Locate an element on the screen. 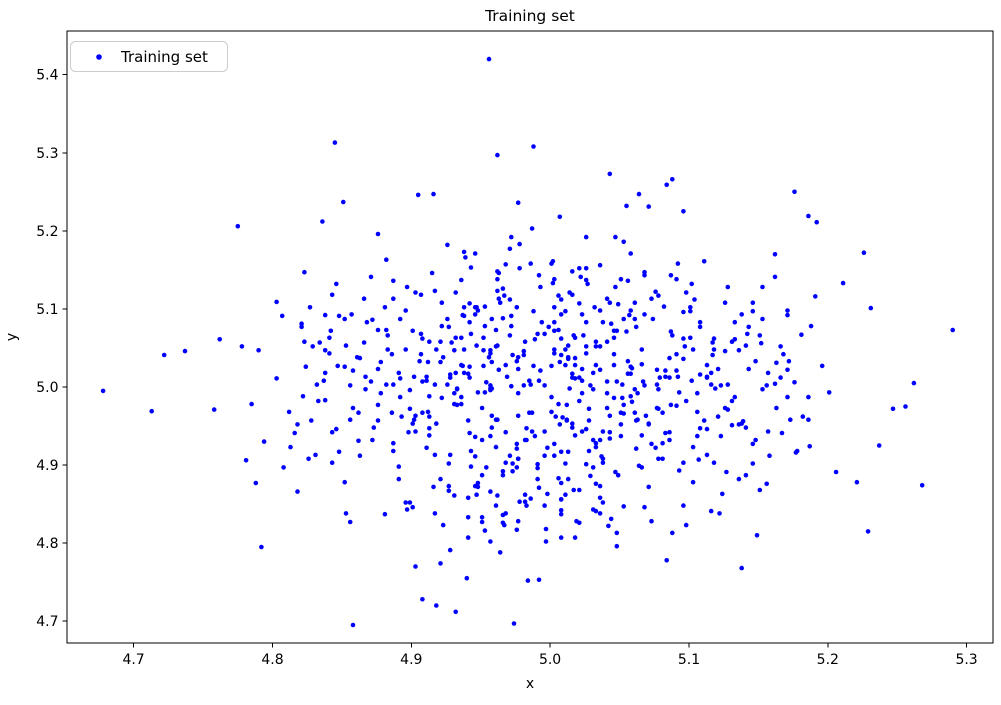  y-tick-label: 5.3 is located at coordinates (47, 154).